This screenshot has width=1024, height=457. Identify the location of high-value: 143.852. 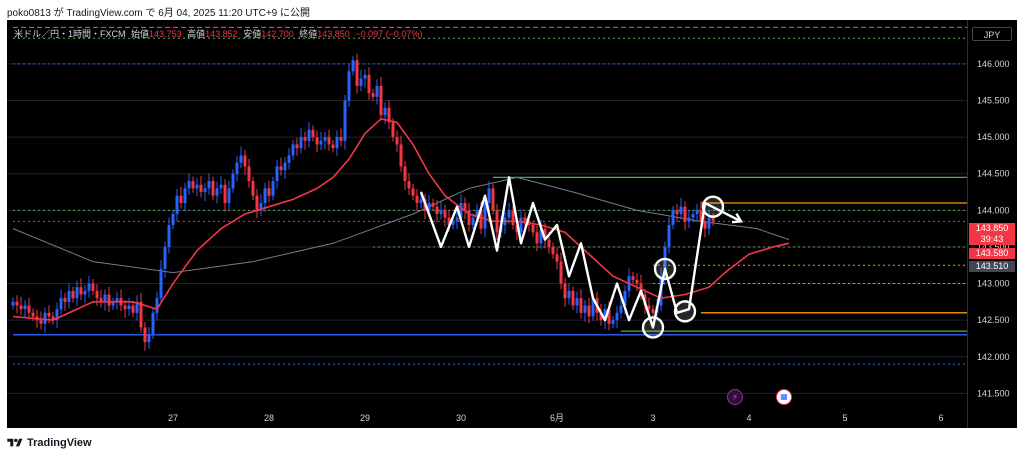
(221, 34).